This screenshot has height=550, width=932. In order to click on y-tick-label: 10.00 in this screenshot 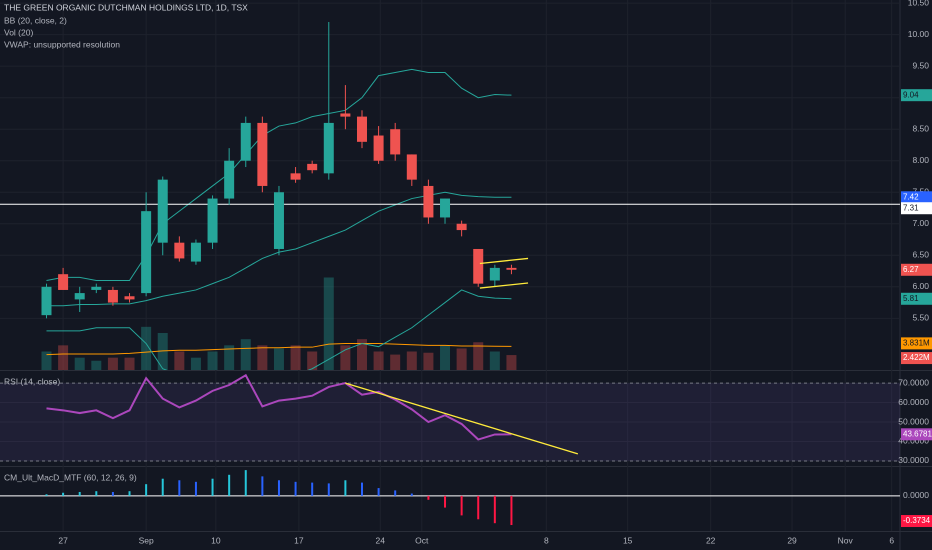, I will do `click(919, 34)`.